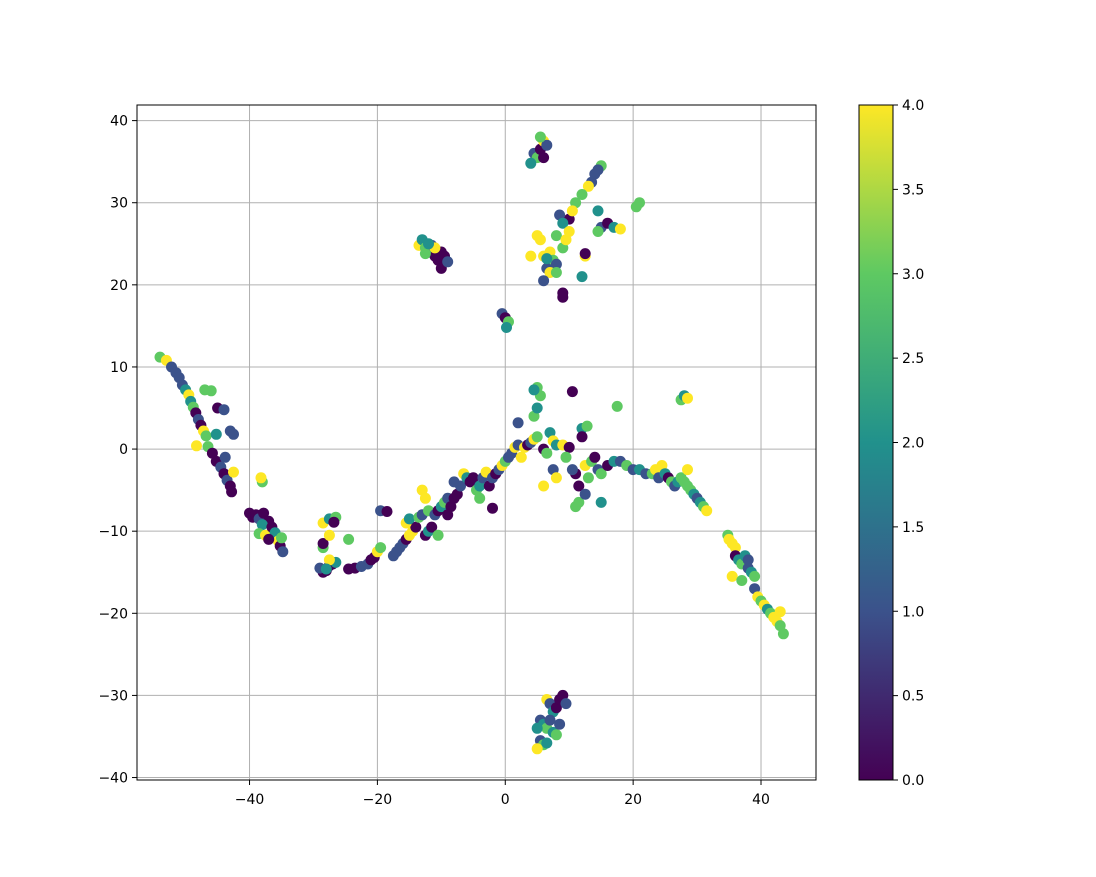 This screenshot has height=877, width=1096. I want to click on colorbar-axis: 0.0 0.5 1.0 1.5 2.0 2.5 3.0 3.5 4.0, so click(908, 443).